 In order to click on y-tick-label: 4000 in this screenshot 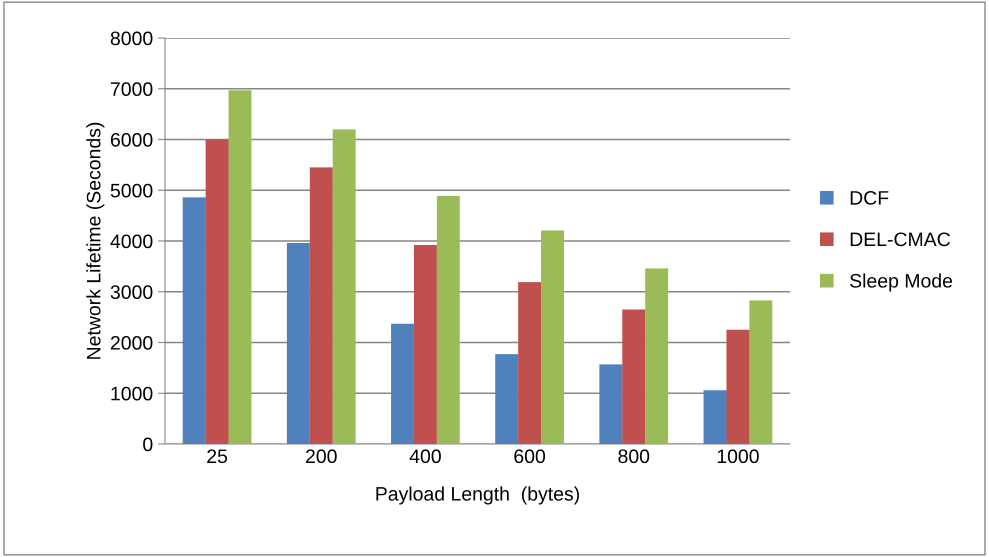, I will do `click(131, 241)`.